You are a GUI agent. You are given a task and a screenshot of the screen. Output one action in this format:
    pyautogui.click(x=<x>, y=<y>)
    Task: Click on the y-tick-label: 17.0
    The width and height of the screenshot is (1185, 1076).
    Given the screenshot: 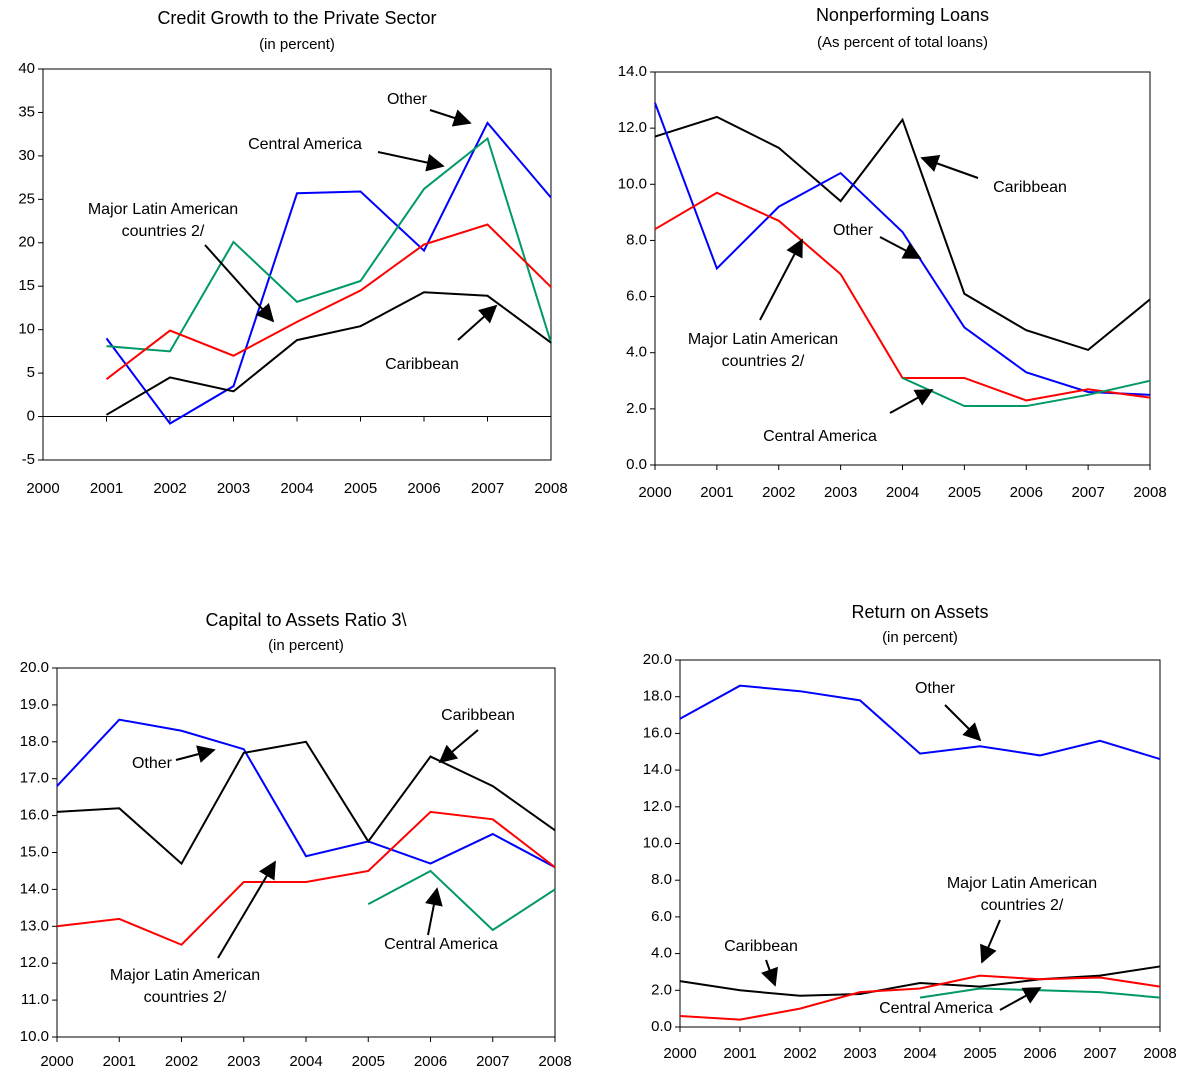 What is the action you would take?
    pyautogui.click(x=34, y=778)
    